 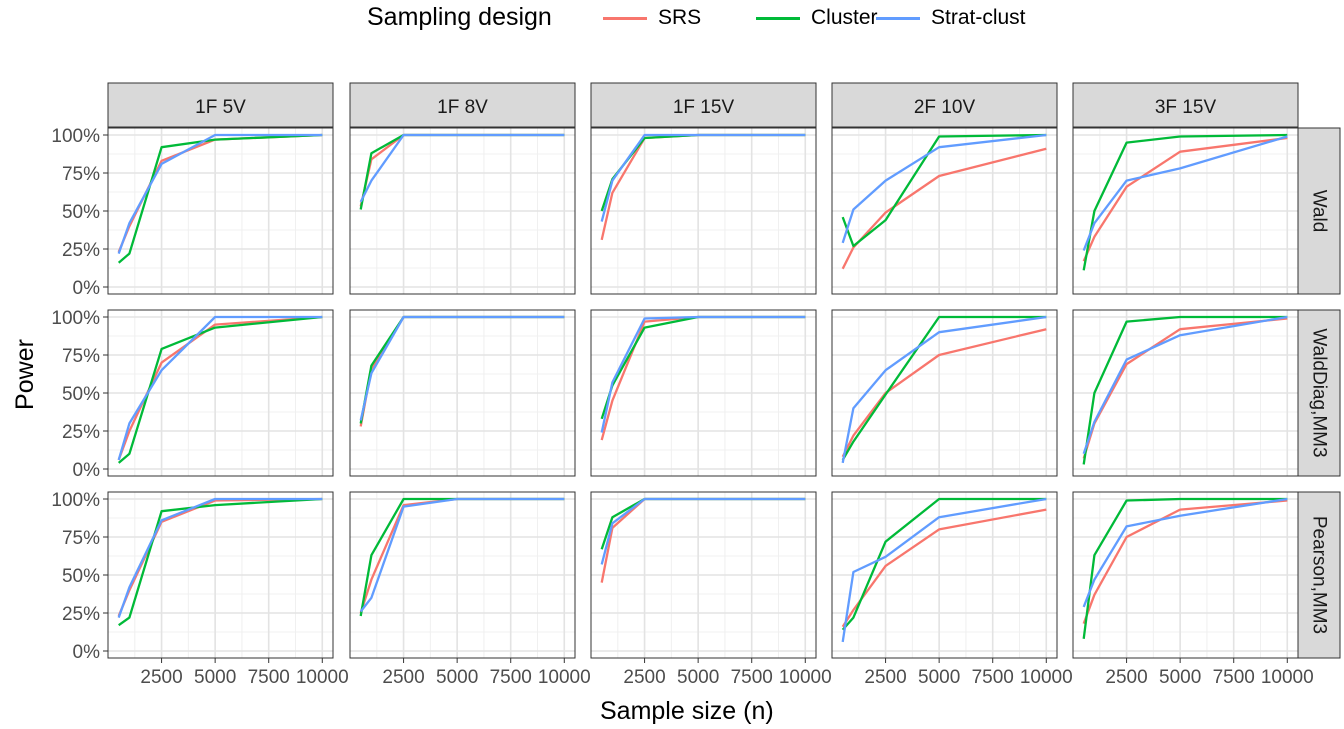 What do you see at coordinates (625, 18) in the screenshot?
I see `legend-key-srs` at bounding box center [625, 18].